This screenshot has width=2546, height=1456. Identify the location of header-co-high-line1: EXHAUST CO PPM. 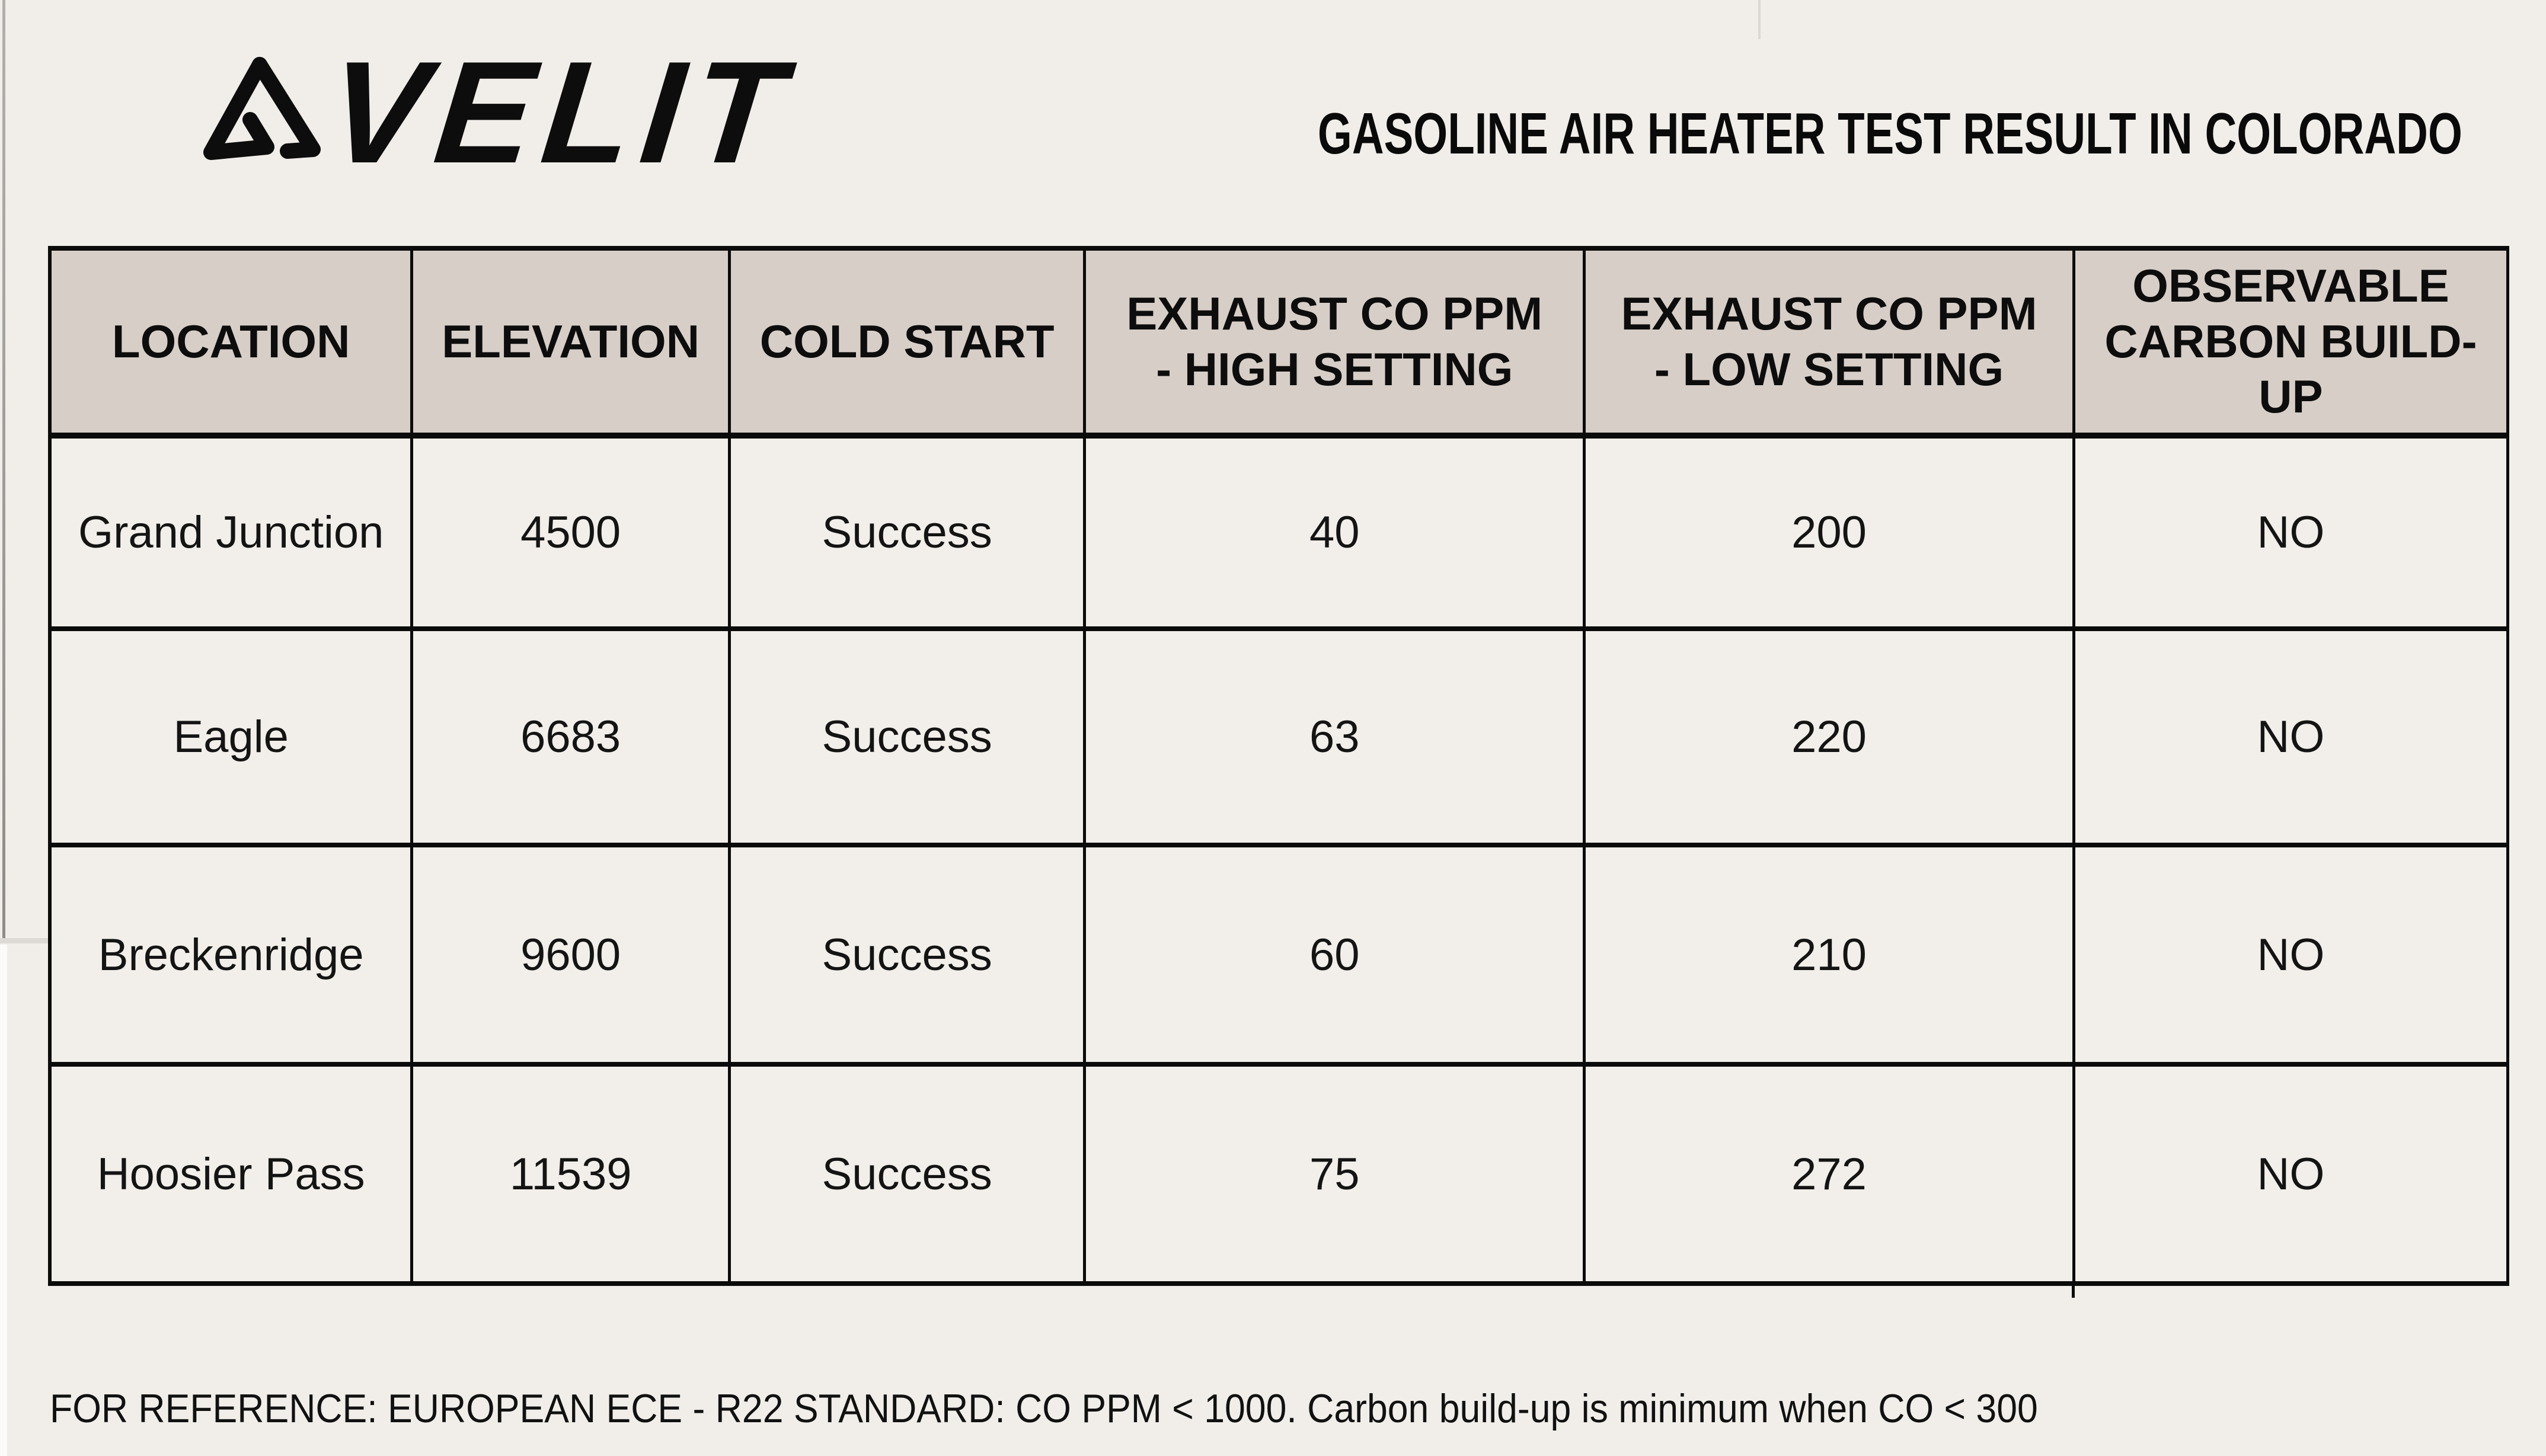
(1335, 313).